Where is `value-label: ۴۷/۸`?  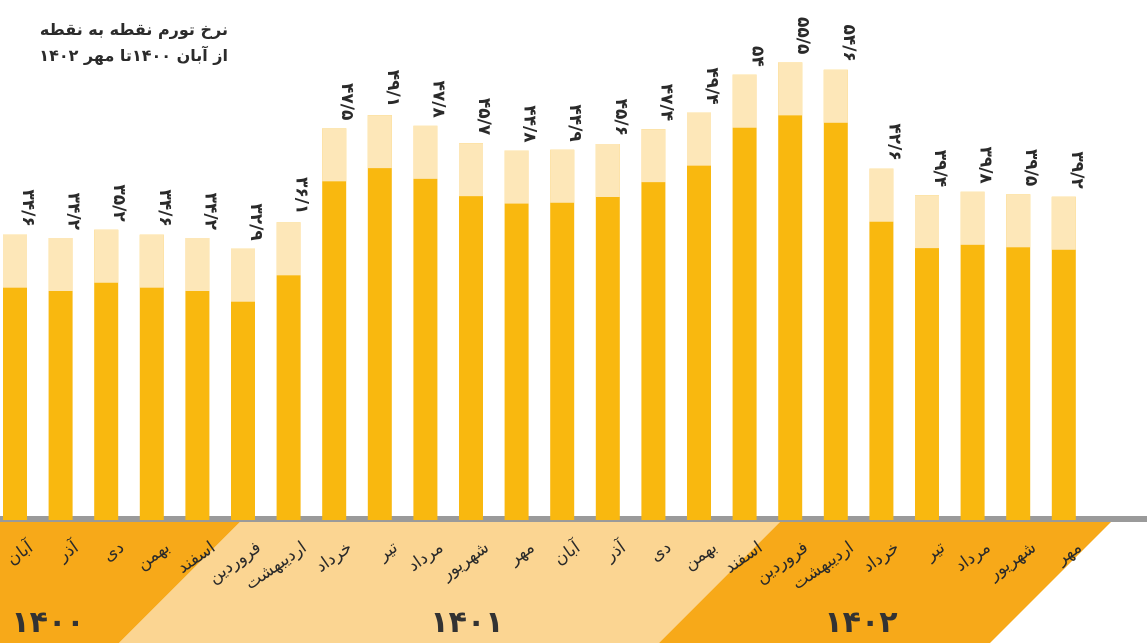
value-label: ۴۷/۸ is located at coordinates (438, 100).